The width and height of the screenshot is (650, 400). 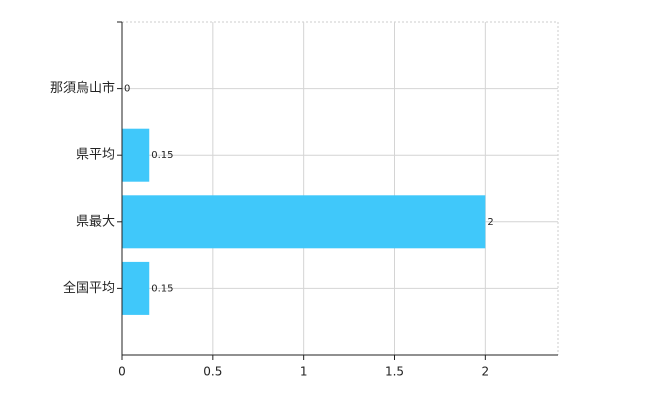 What do you see at coordinates (82, 88) in the screenshot?
I see `y-tick-label: 那須烏山市` at bounding box center [82, 88].